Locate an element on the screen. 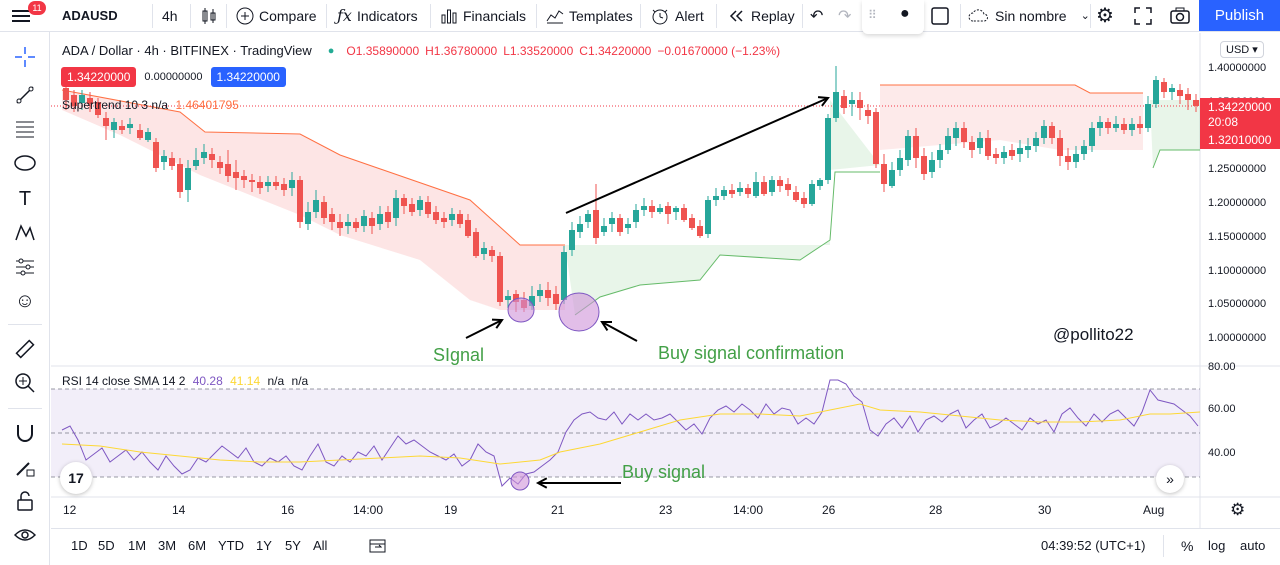  supertrend-legend: Supertrend 10 3 n/a 1.46401795 is located at coordinates (150, 105).